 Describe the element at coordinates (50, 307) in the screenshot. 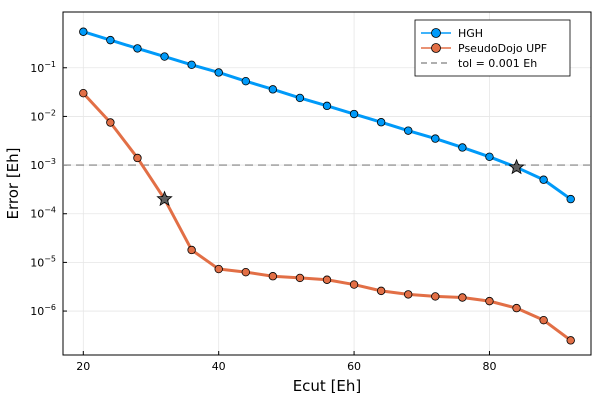

I see `y-tick-exponent: −6` at that location.